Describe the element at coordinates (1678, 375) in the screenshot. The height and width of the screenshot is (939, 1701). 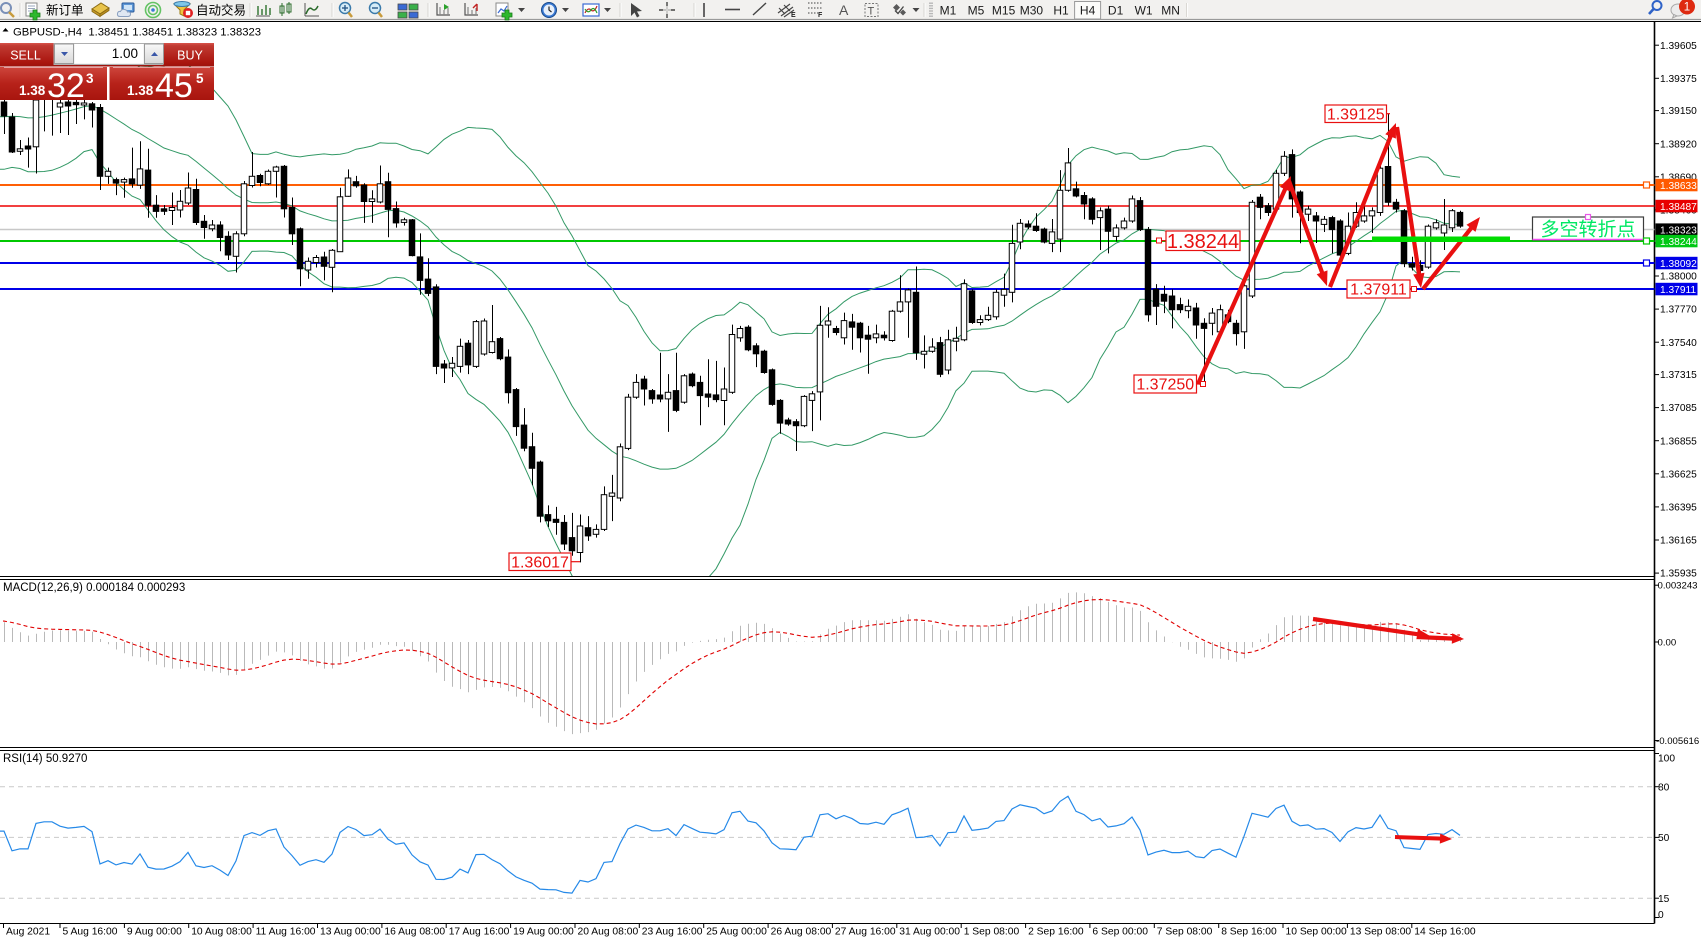
I see `svg-text: 1.37315` at that location.